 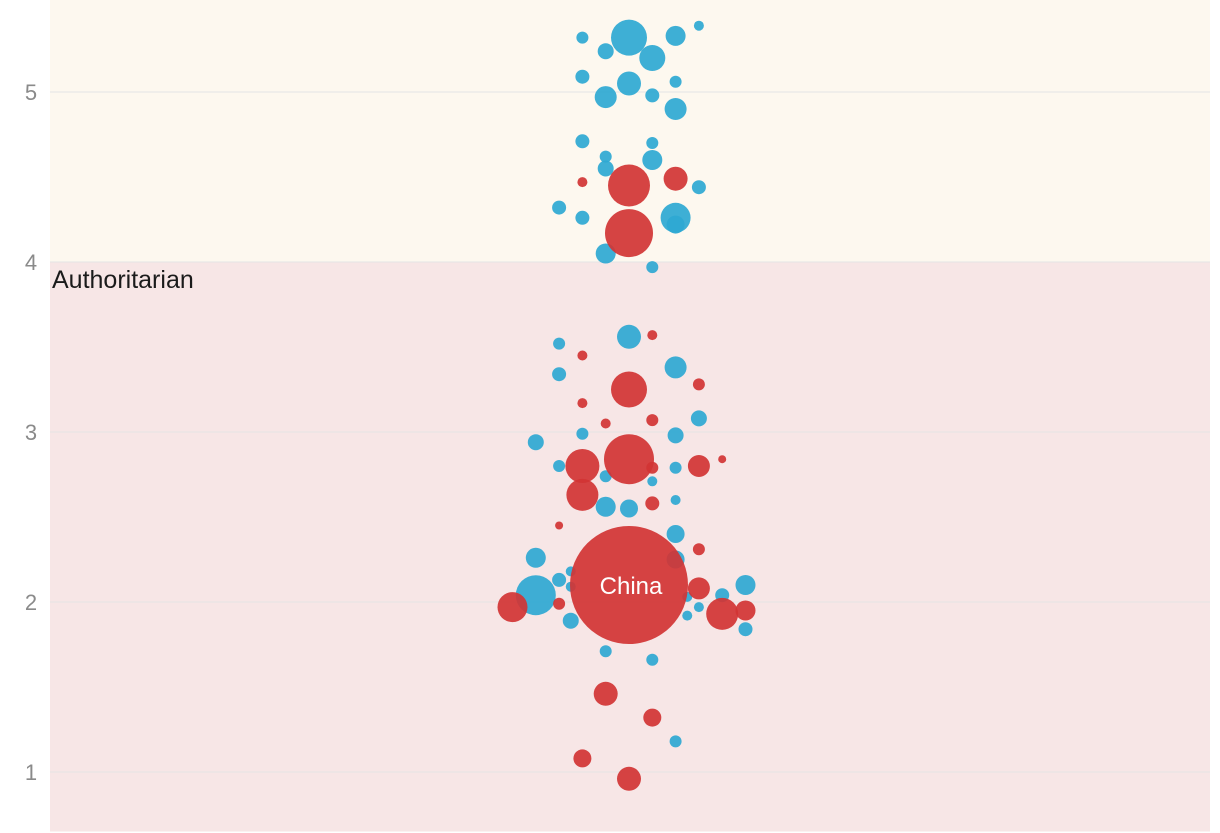 What do you see at coordinates (31, 92) in the screenshot?
I see `y-tick-label: 5` at bounding box center [31, 92].